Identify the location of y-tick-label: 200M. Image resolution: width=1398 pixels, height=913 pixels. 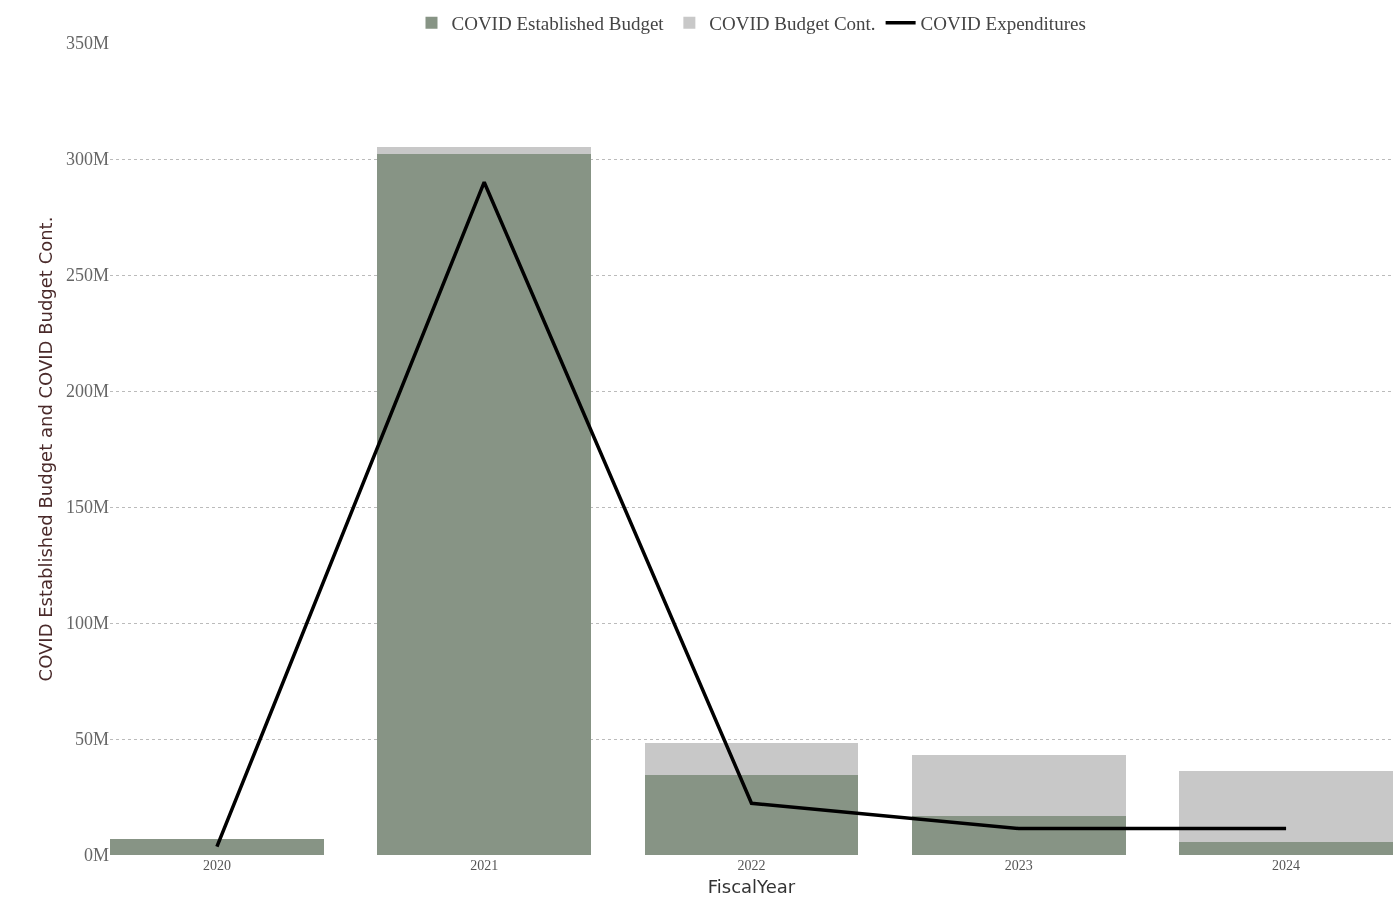
(87, 391).